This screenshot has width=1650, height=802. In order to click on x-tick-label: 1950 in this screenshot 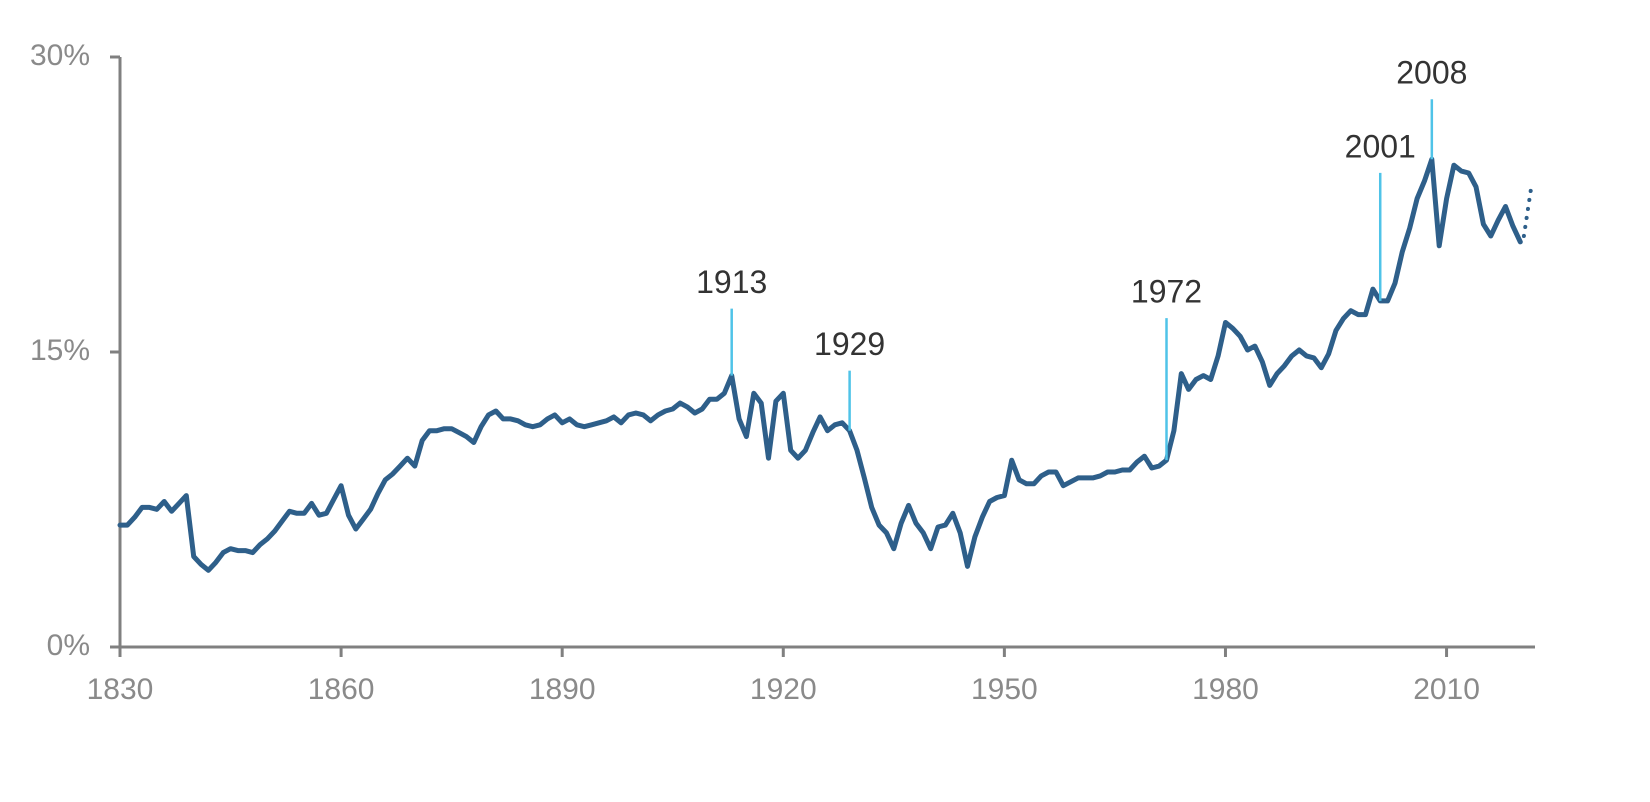, I will do `click(1004, 689)`.